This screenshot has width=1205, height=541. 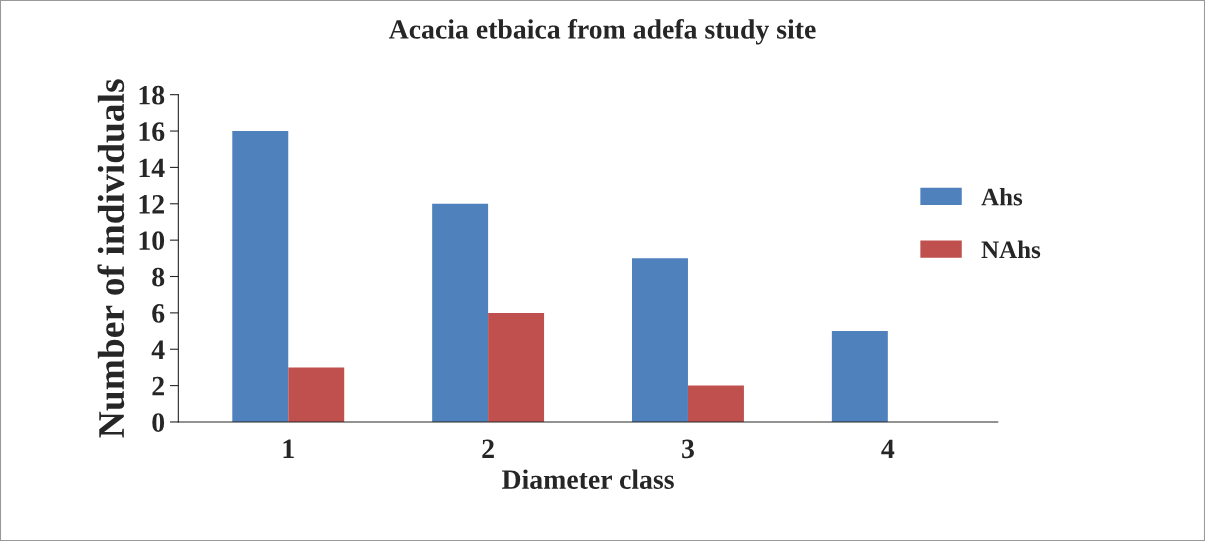 I want to click on x-axis-title: Diameter class, so click(x=588, y=479).